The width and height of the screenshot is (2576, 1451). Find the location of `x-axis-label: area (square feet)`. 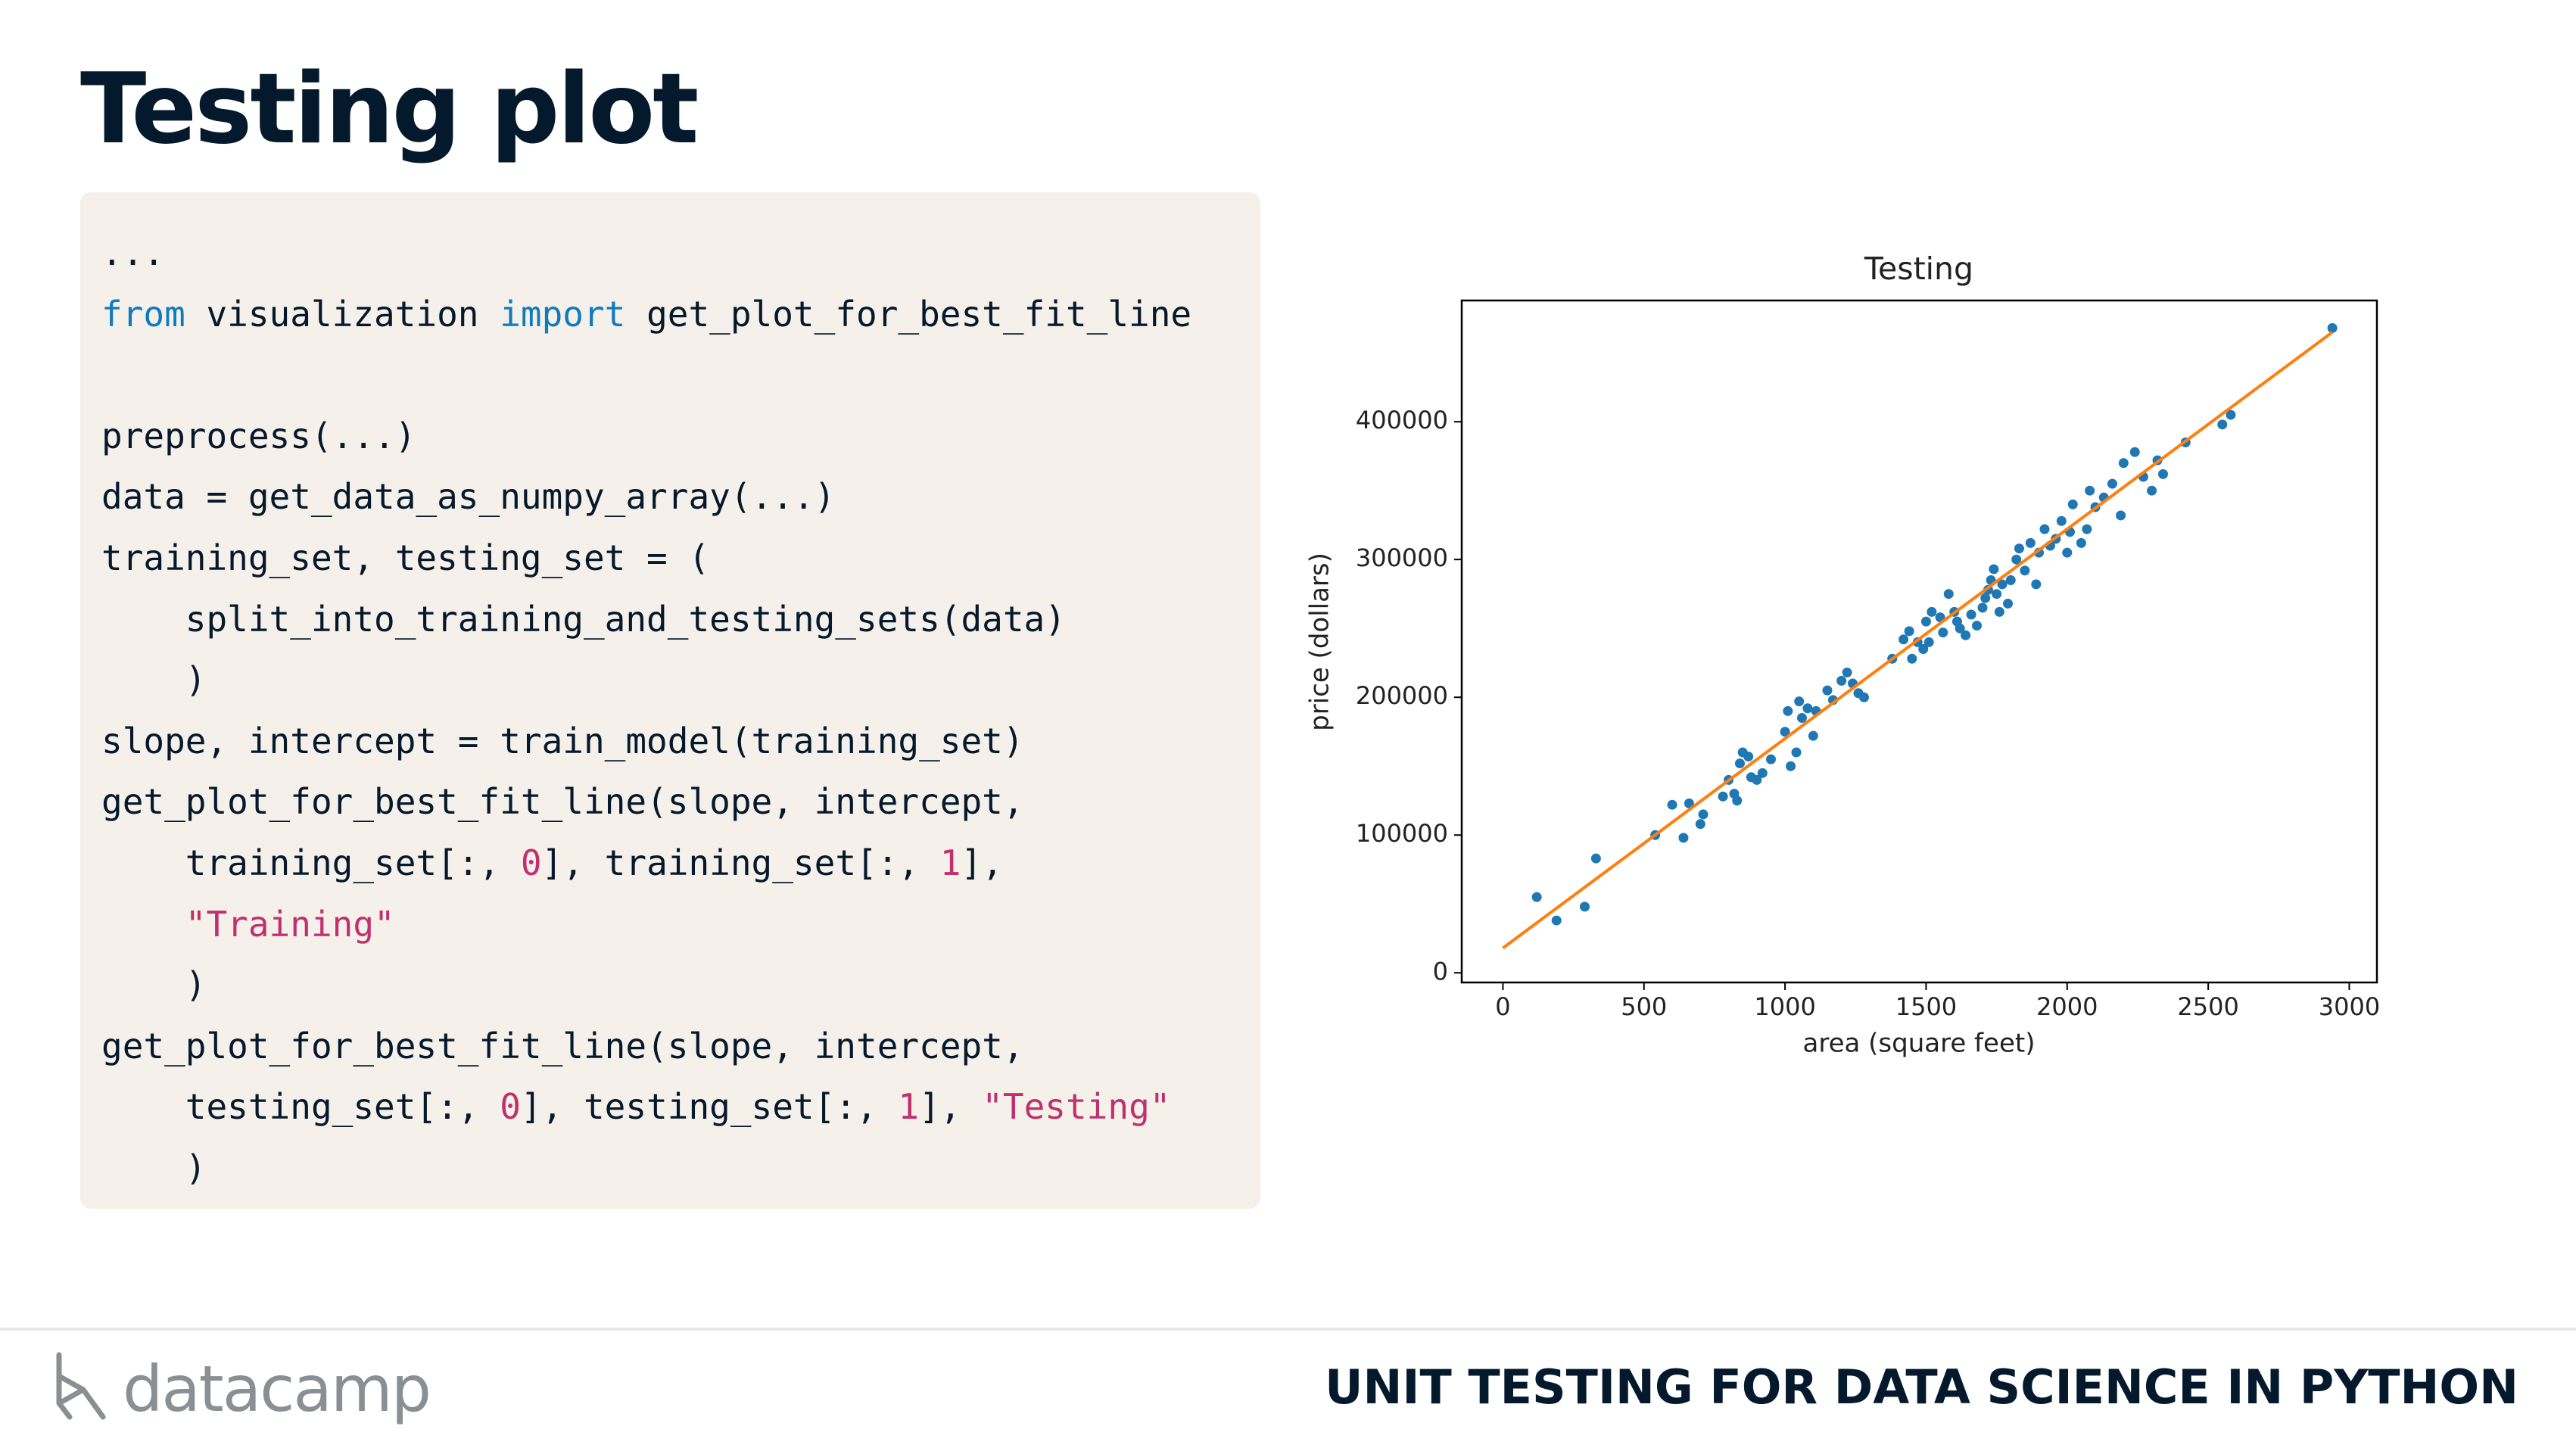

x-axis-label: area (square feet) is located at coordinates (1919, 1044).